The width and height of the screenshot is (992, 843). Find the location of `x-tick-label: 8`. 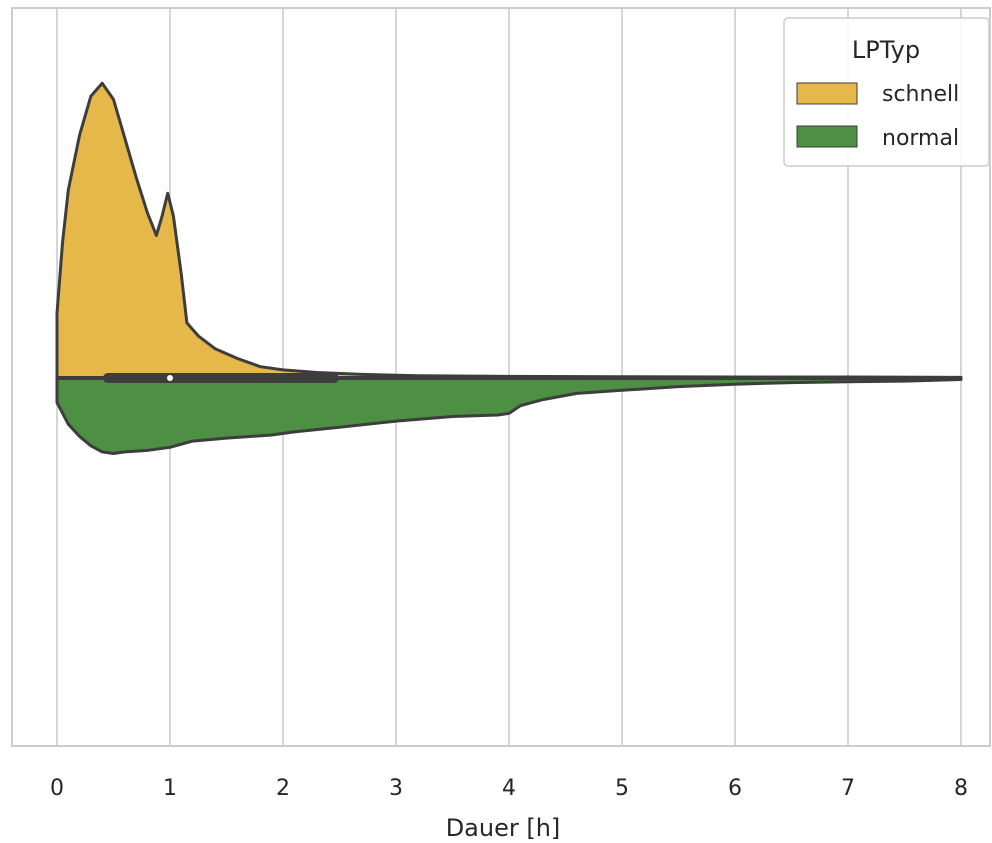

x-tick-label: 8 is located at coordinates (961, 788).